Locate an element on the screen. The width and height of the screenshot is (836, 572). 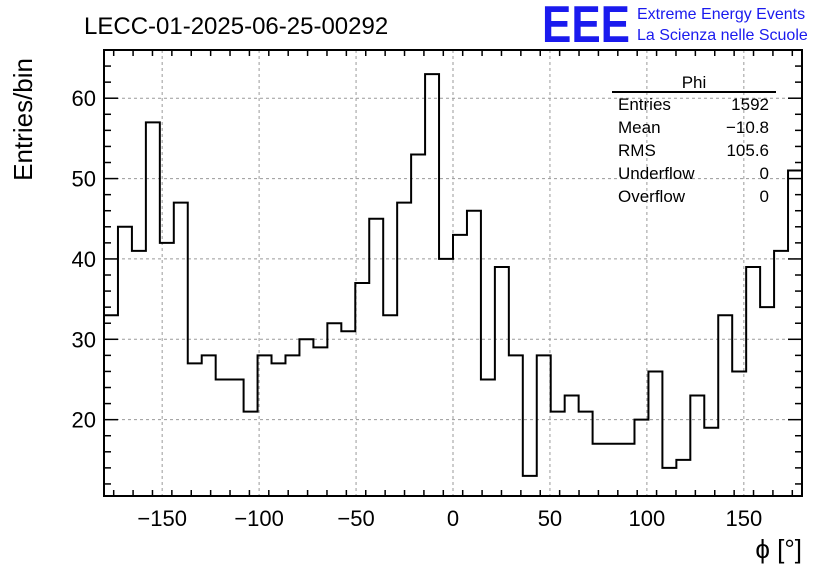
y-axis-label: Entries/bin is located at coordinates (23, 119).